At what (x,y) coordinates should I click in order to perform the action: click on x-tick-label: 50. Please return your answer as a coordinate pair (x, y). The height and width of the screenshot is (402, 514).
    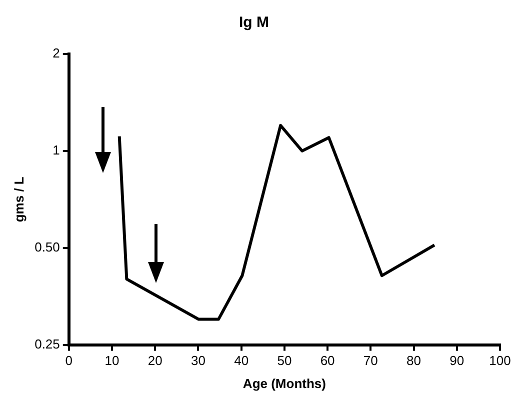
    Looking at the image, I should click on (284, 360).